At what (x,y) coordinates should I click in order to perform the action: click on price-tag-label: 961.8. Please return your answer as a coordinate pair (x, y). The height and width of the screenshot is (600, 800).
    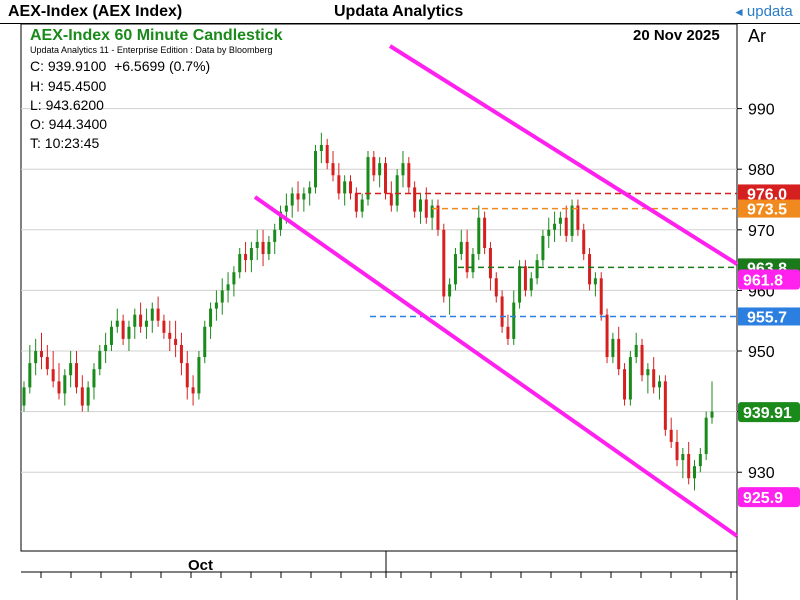
    Looking at the image, I should click on (763, 281).